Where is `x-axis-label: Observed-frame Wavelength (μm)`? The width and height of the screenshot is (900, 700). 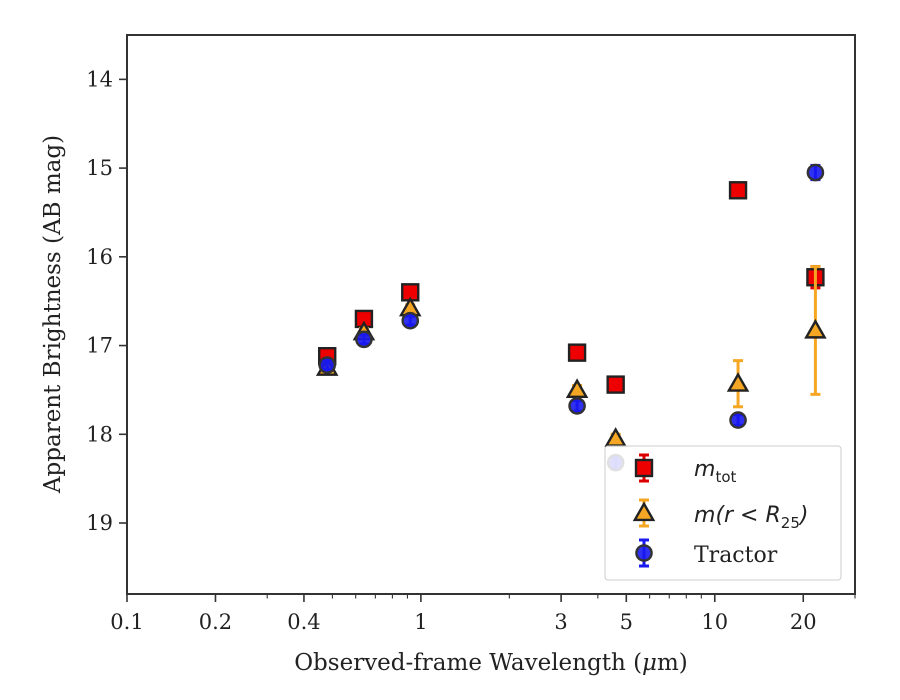
x-axis-label: Observed-frame Wavelength (μm) is located at coordinates (491, 663).